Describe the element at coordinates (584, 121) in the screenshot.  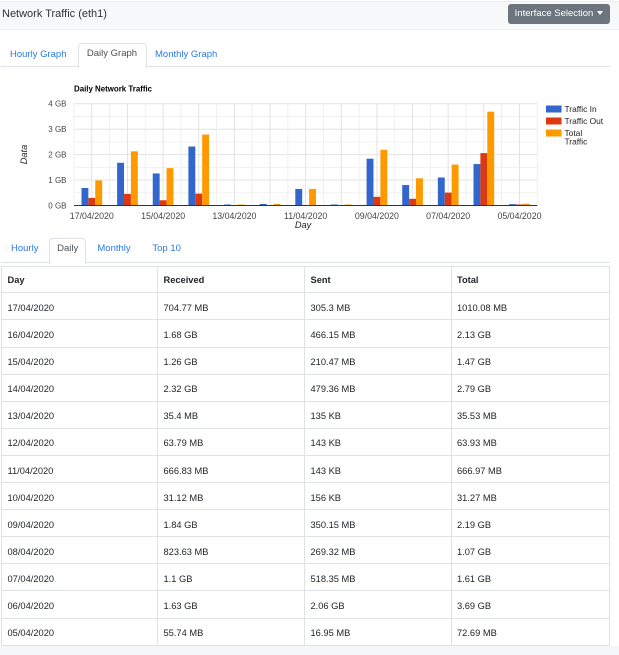
I see `svg-text: Traffic Out` at that location.